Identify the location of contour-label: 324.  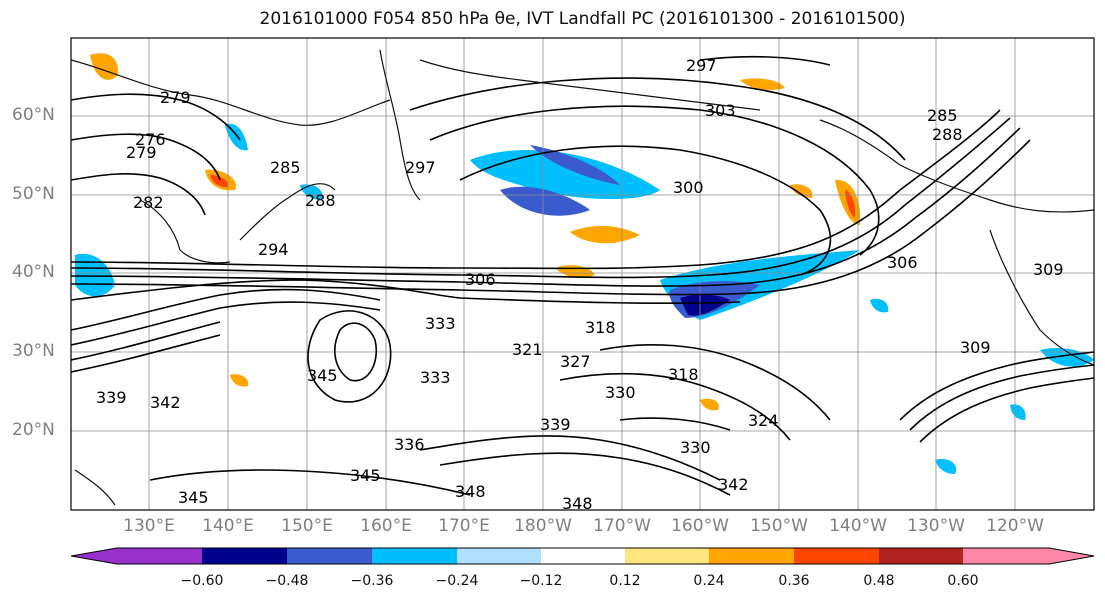
(763, 420).